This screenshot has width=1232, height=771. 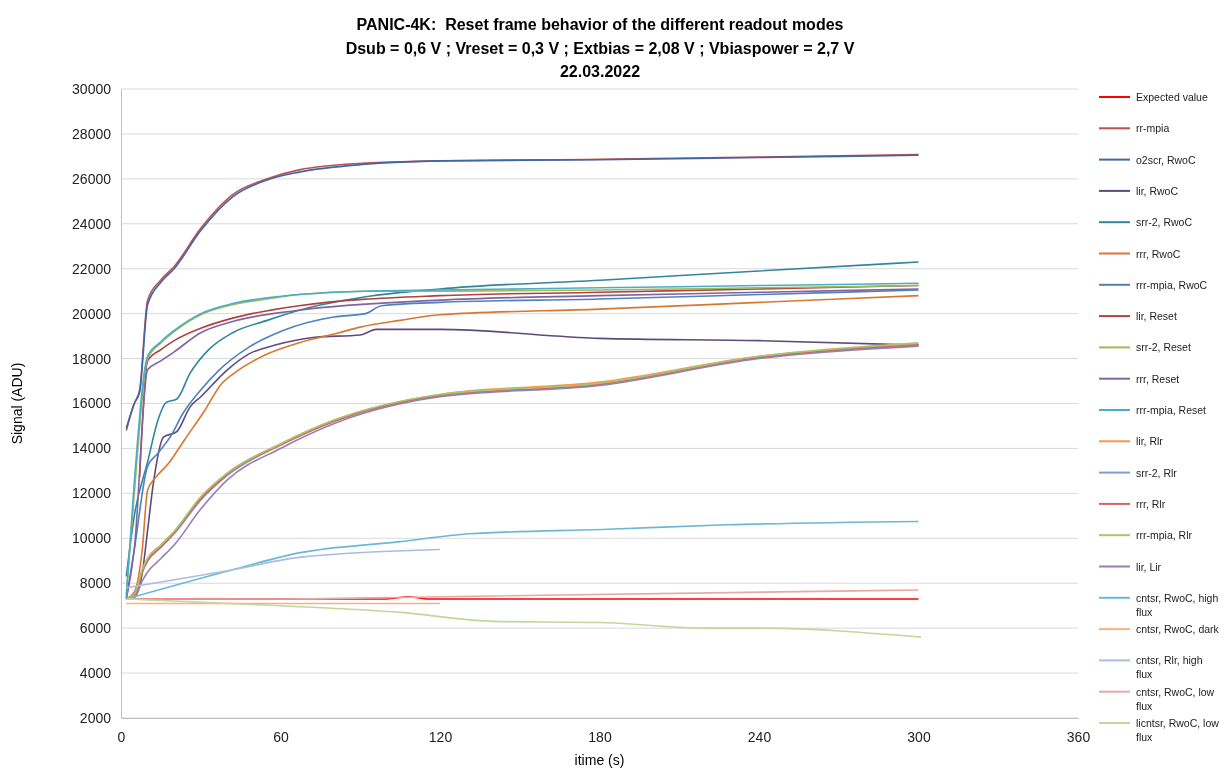 What do you see at coordinates (95, 583) in the screenshot?
I see `y-tick-label: 8000` at bounding box center [95, 583].